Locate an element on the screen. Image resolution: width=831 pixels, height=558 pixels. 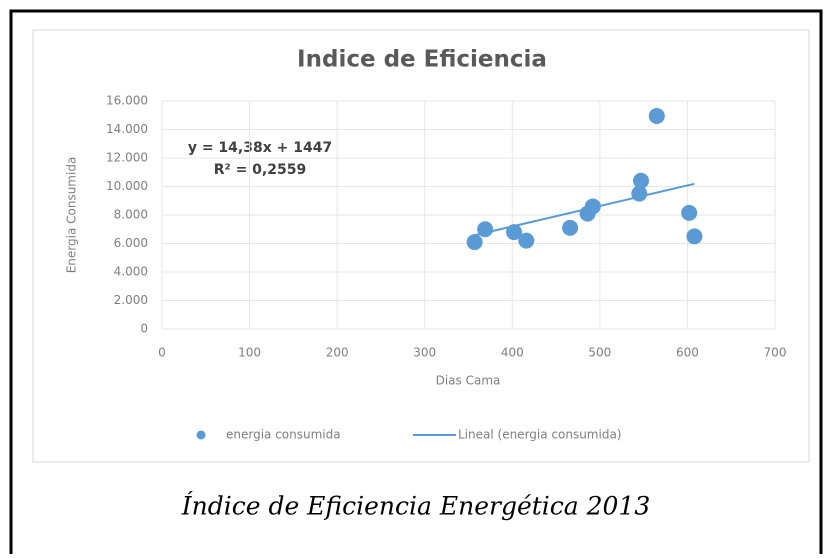
x-tick-label: 600 is located at coordinates (687, 353).